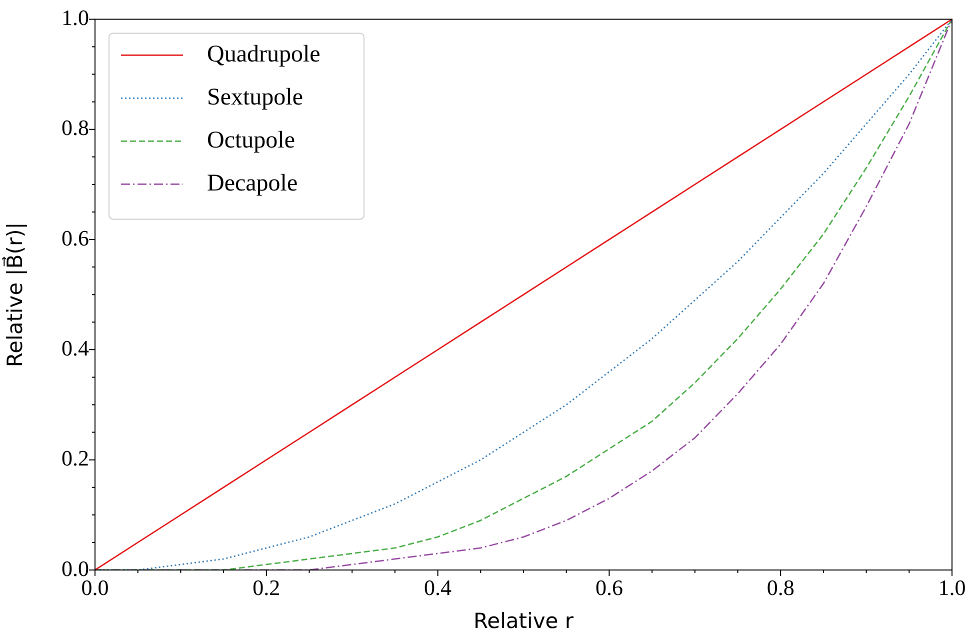 This screenshot has height=639, width=974. I want to click on y-tick-label: 1.0, so click(75, 17).